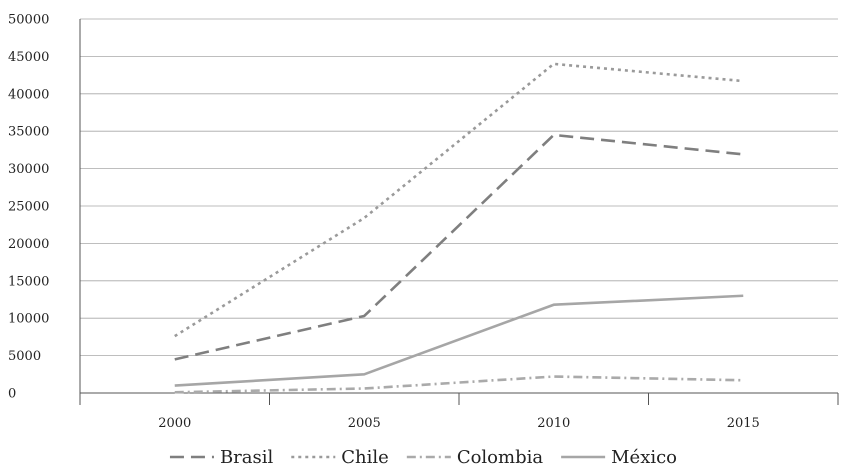 The width and height of the screenshot is (847, 474). What do you see at coordinates (28, 20) in the screenshot?
I see `y-tick-label: 50000` at bounding box center [28, 20].